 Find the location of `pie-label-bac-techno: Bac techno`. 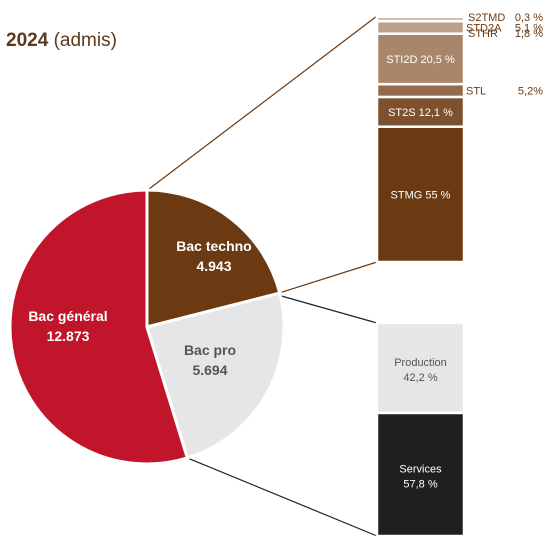

pie-label-bac-techno: Bac techno is located at coordinates (213, 246).